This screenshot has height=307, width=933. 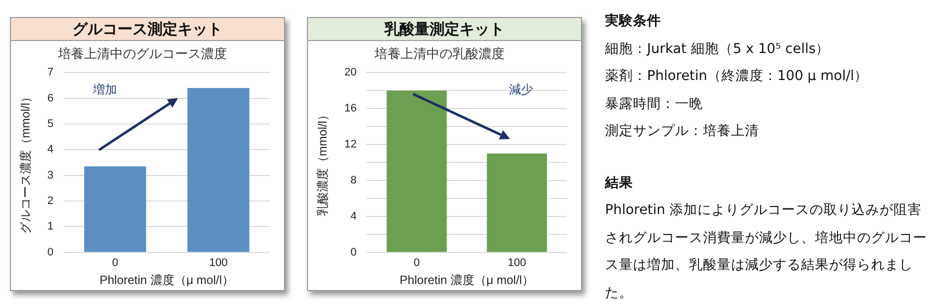 What do you see at coordinates (104, 89) in the screenshot?
I see `annotation: 増加` at bounding box center [104, 89].